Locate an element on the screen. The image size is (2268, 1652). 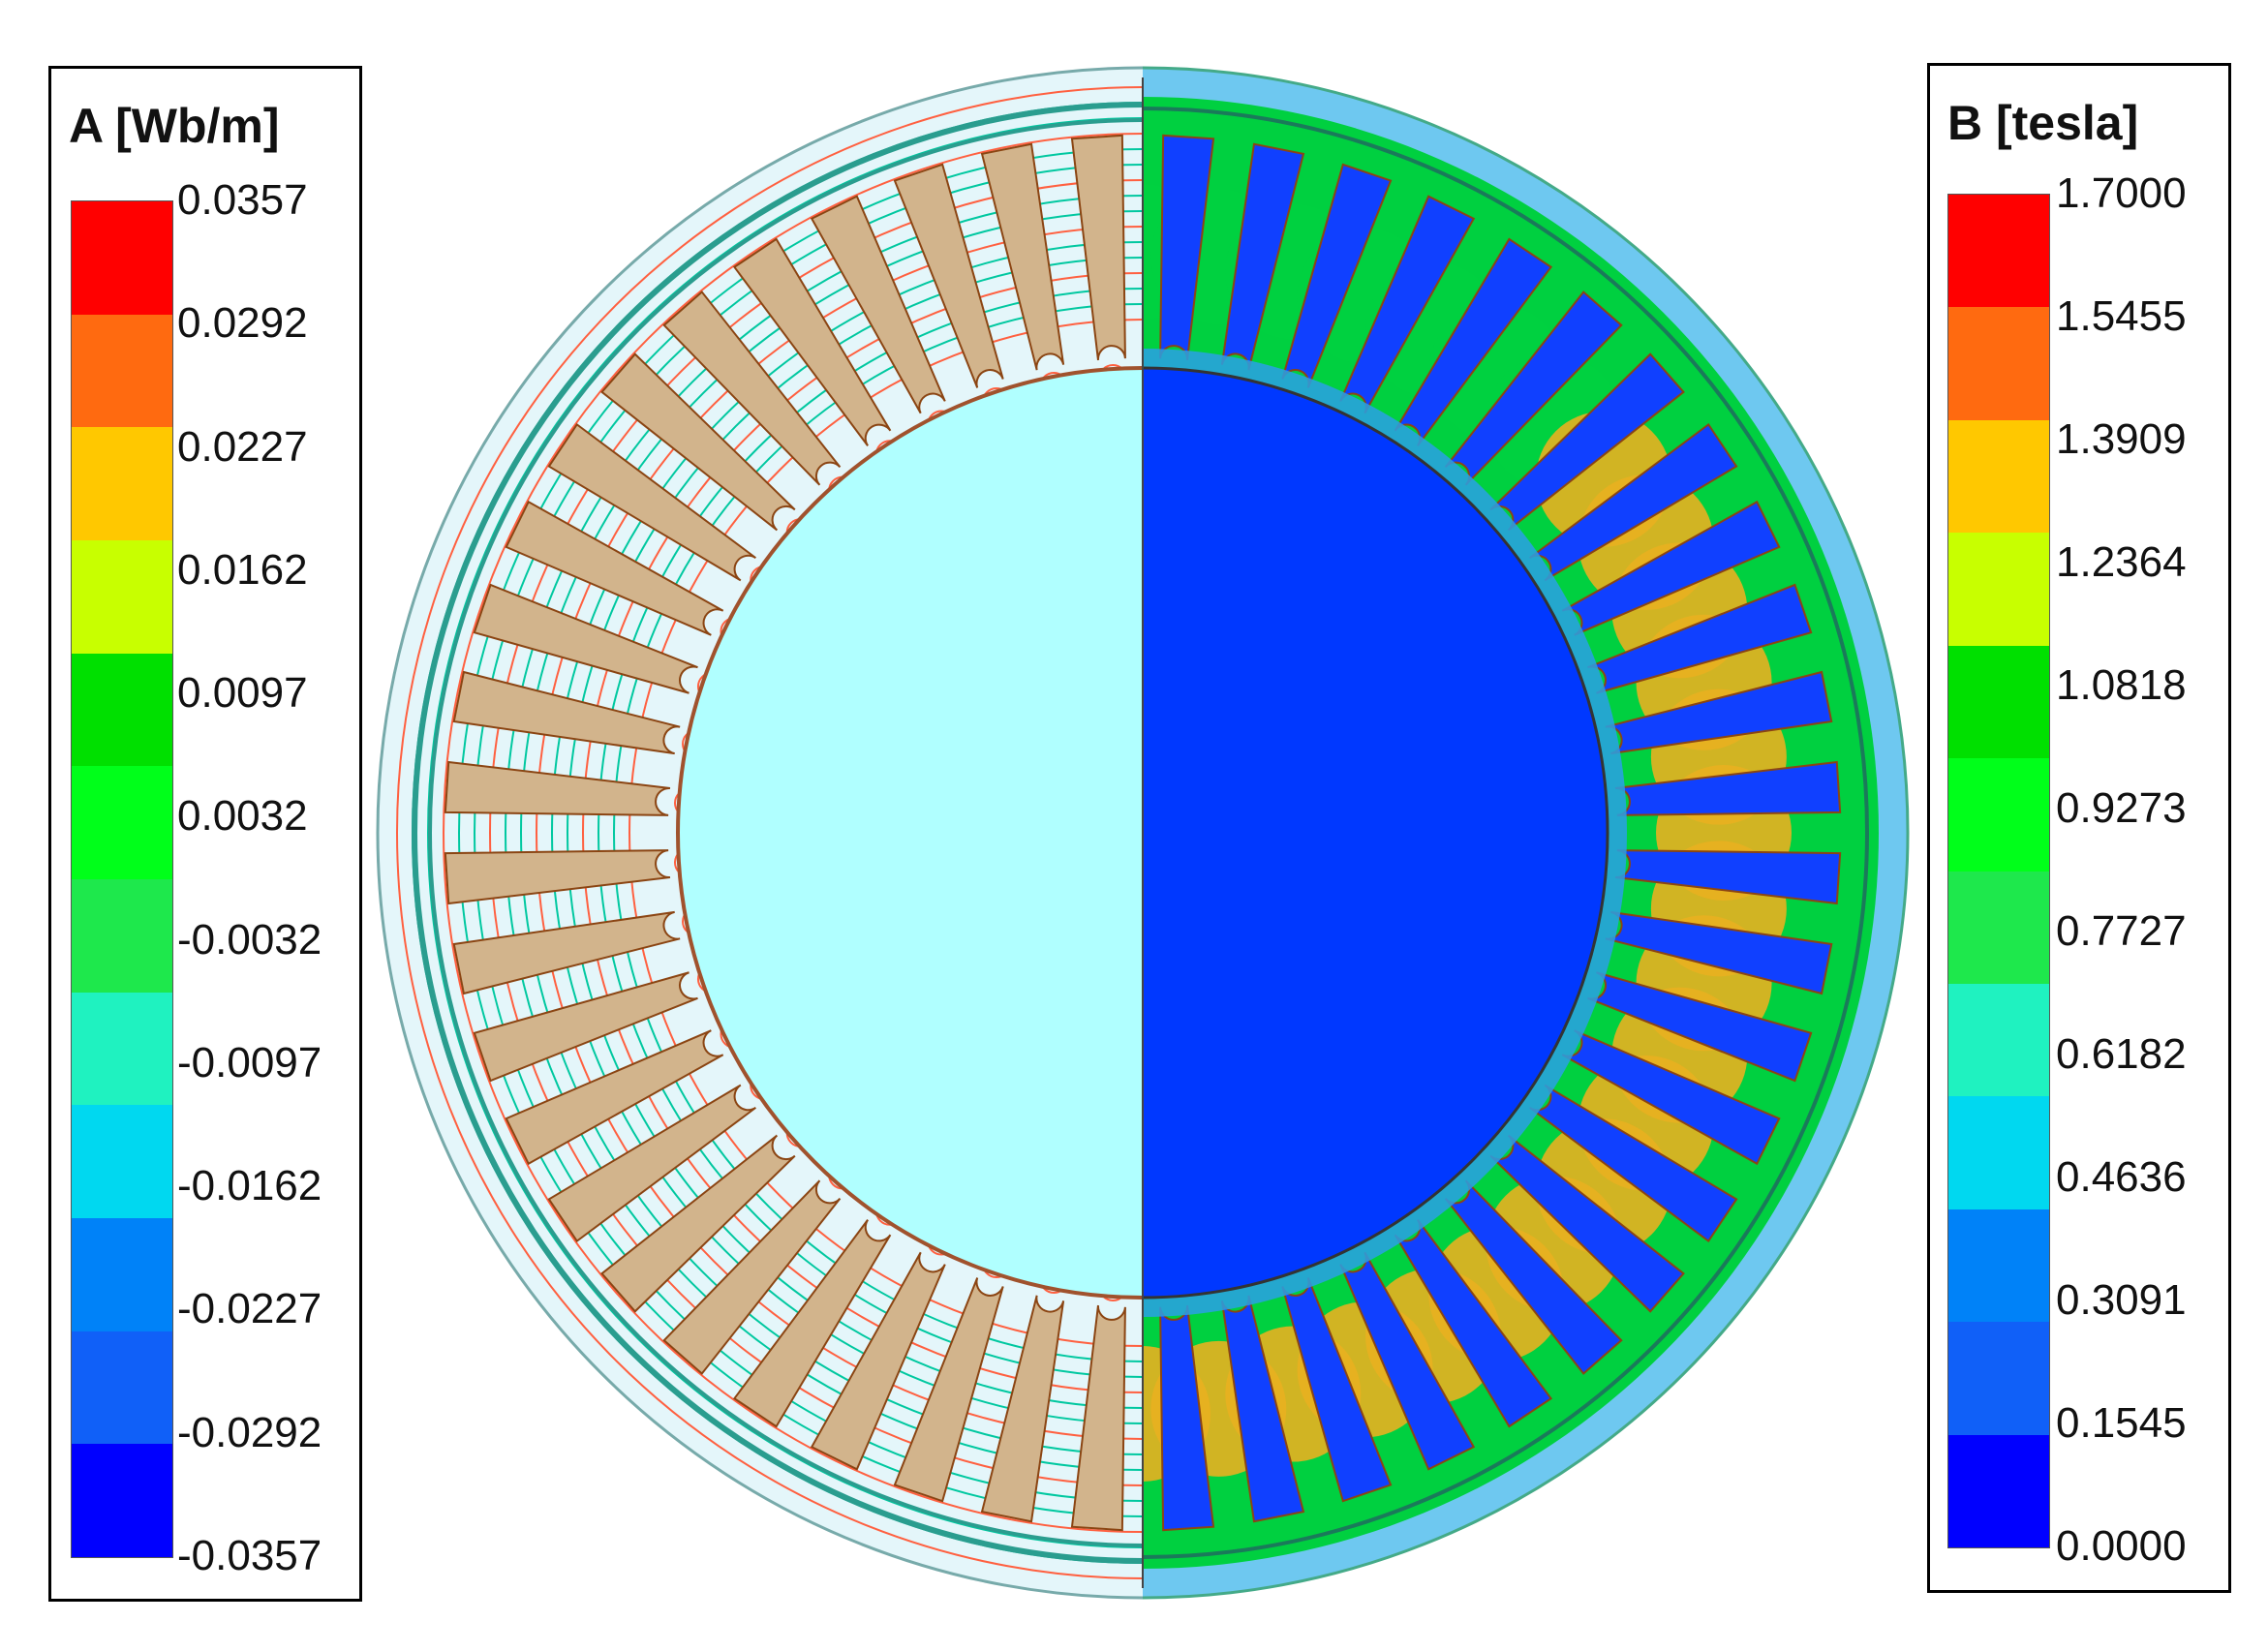
legend-tick-label: 0.0097 is located at coordinates (243, 693).